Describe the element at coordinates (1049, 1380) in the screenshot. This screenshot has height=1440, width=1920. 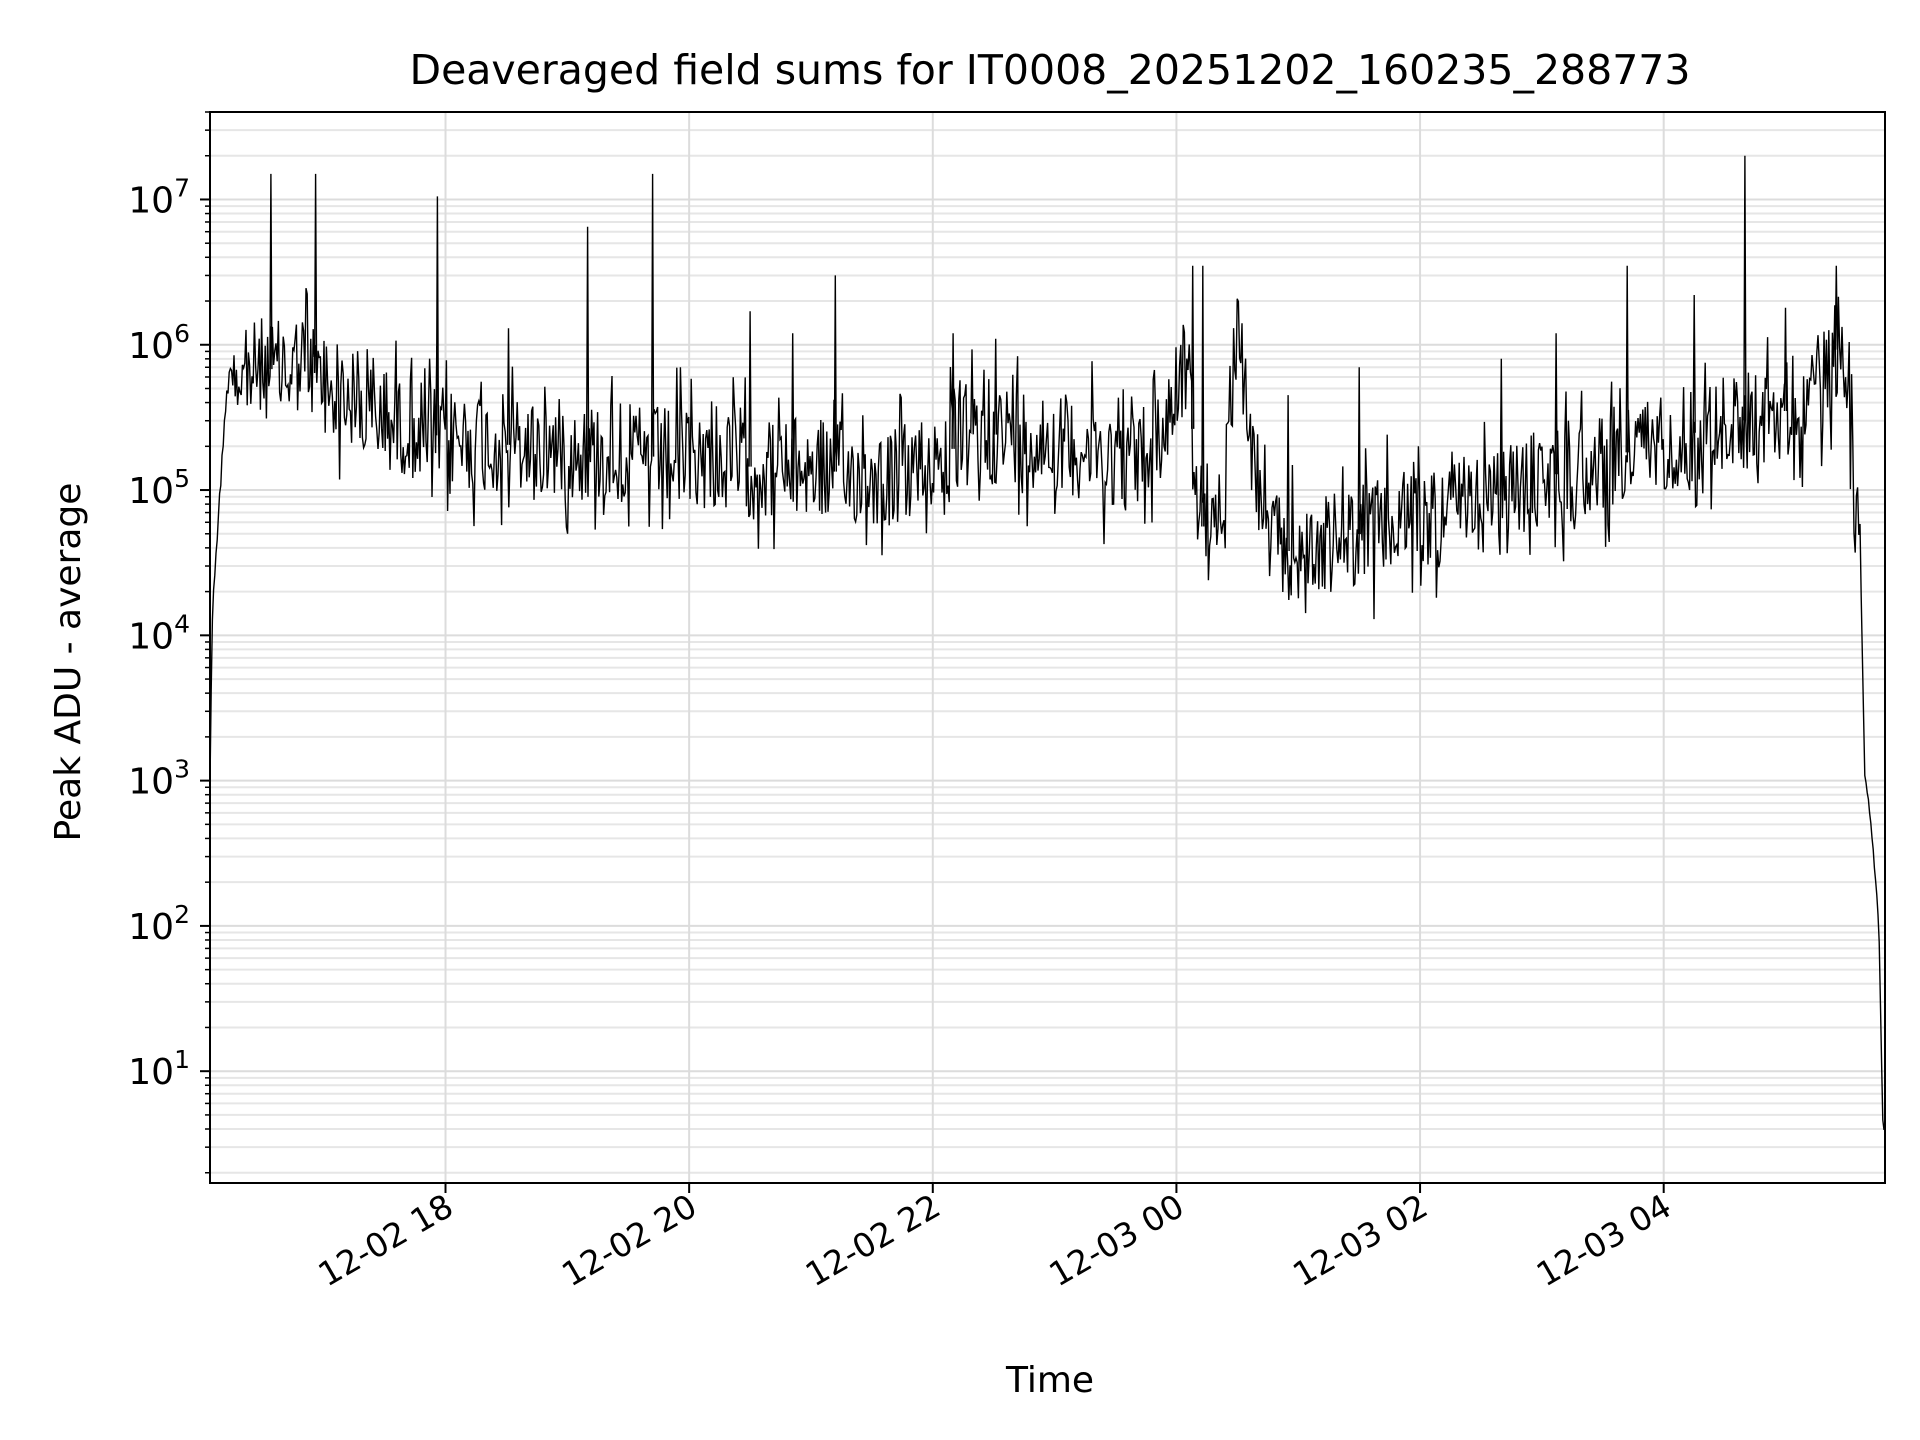
I see `x-axis-label: Time` at that location.